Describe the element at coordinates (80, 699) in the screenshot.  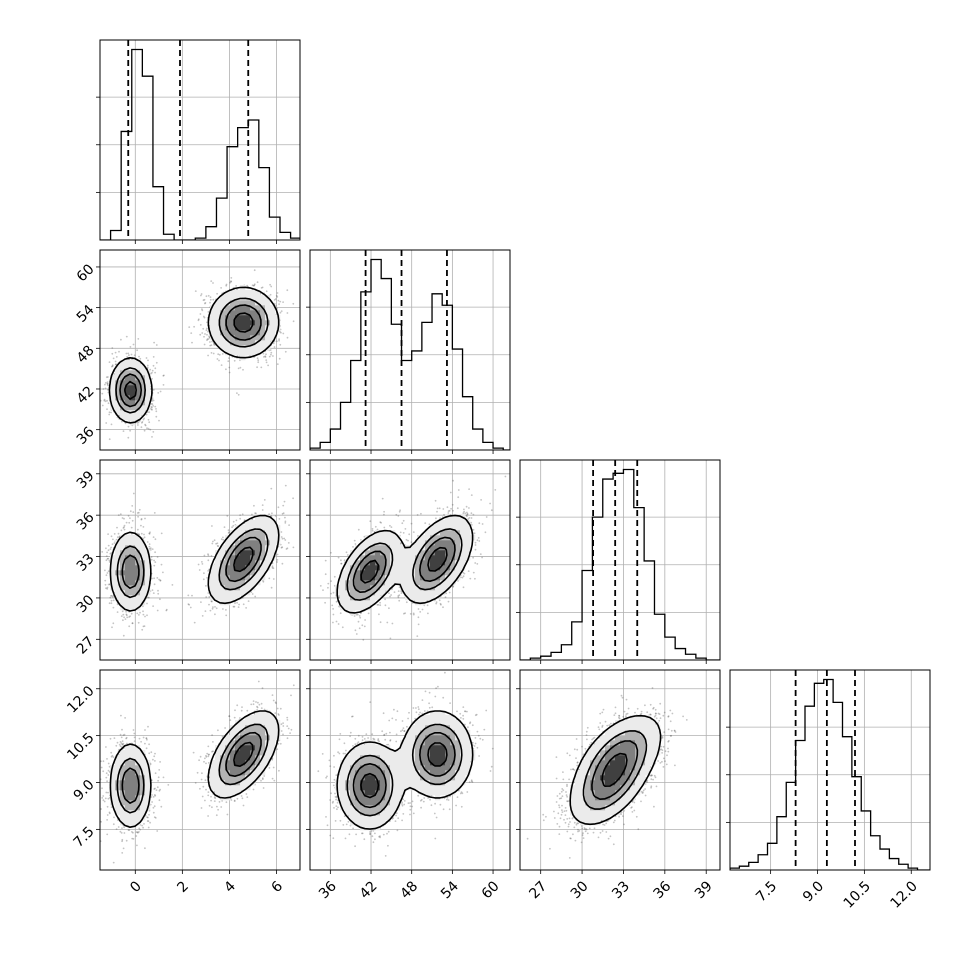
I see `y-tick-label: 12.0` at that location.